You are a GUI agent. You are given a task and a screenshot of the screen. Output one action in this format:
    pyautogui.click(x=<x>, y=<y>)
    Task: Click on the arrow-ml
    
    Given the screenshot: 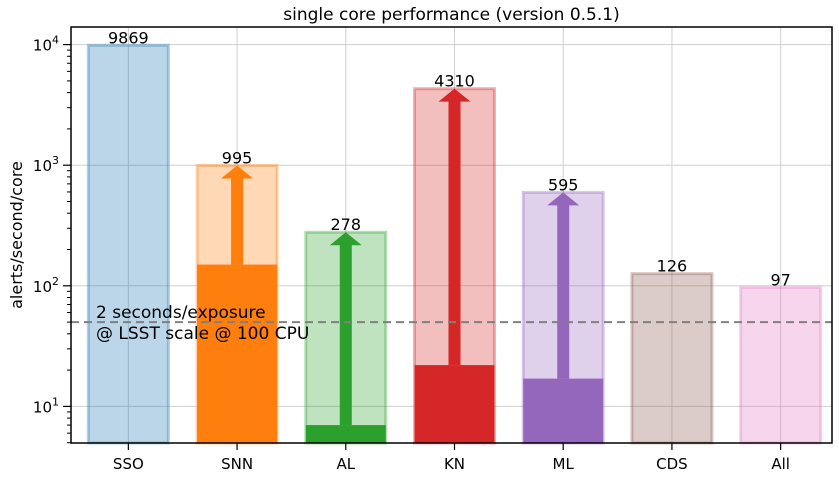 What is the action you would take?
    pyautogui.click(x=563, y=285)
    